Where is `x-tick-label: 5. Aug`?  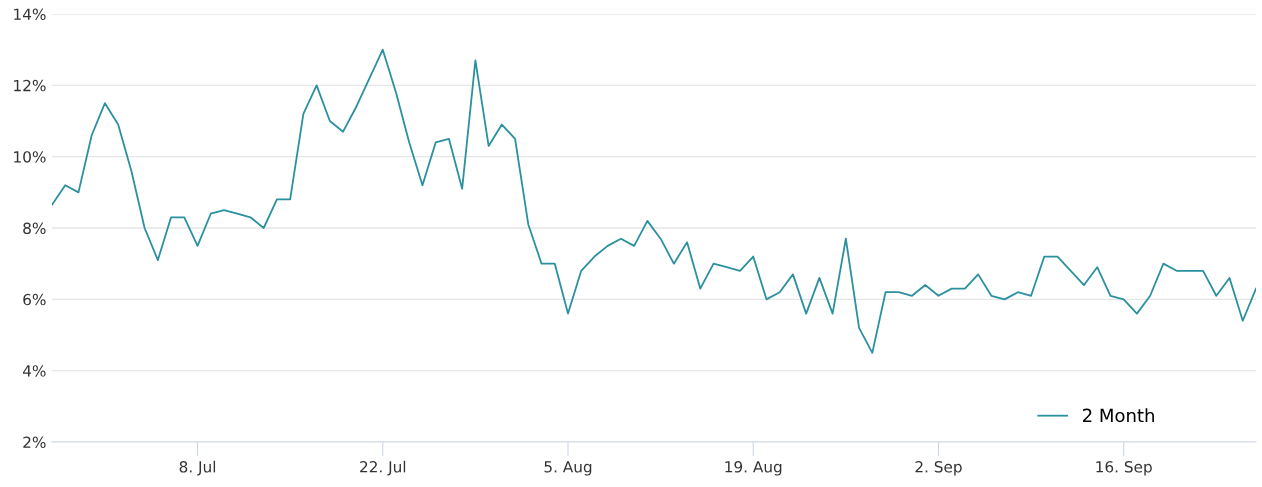
x-tick-label: 5. Aug is located at coordinates (568, 468).